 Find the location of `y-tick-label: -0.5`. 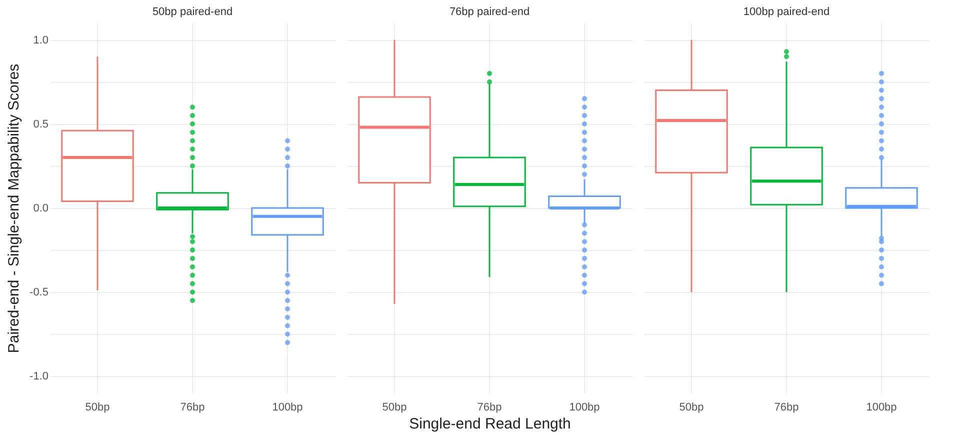

y-tick-label: -0.5 is located at coordinates (39, 292).